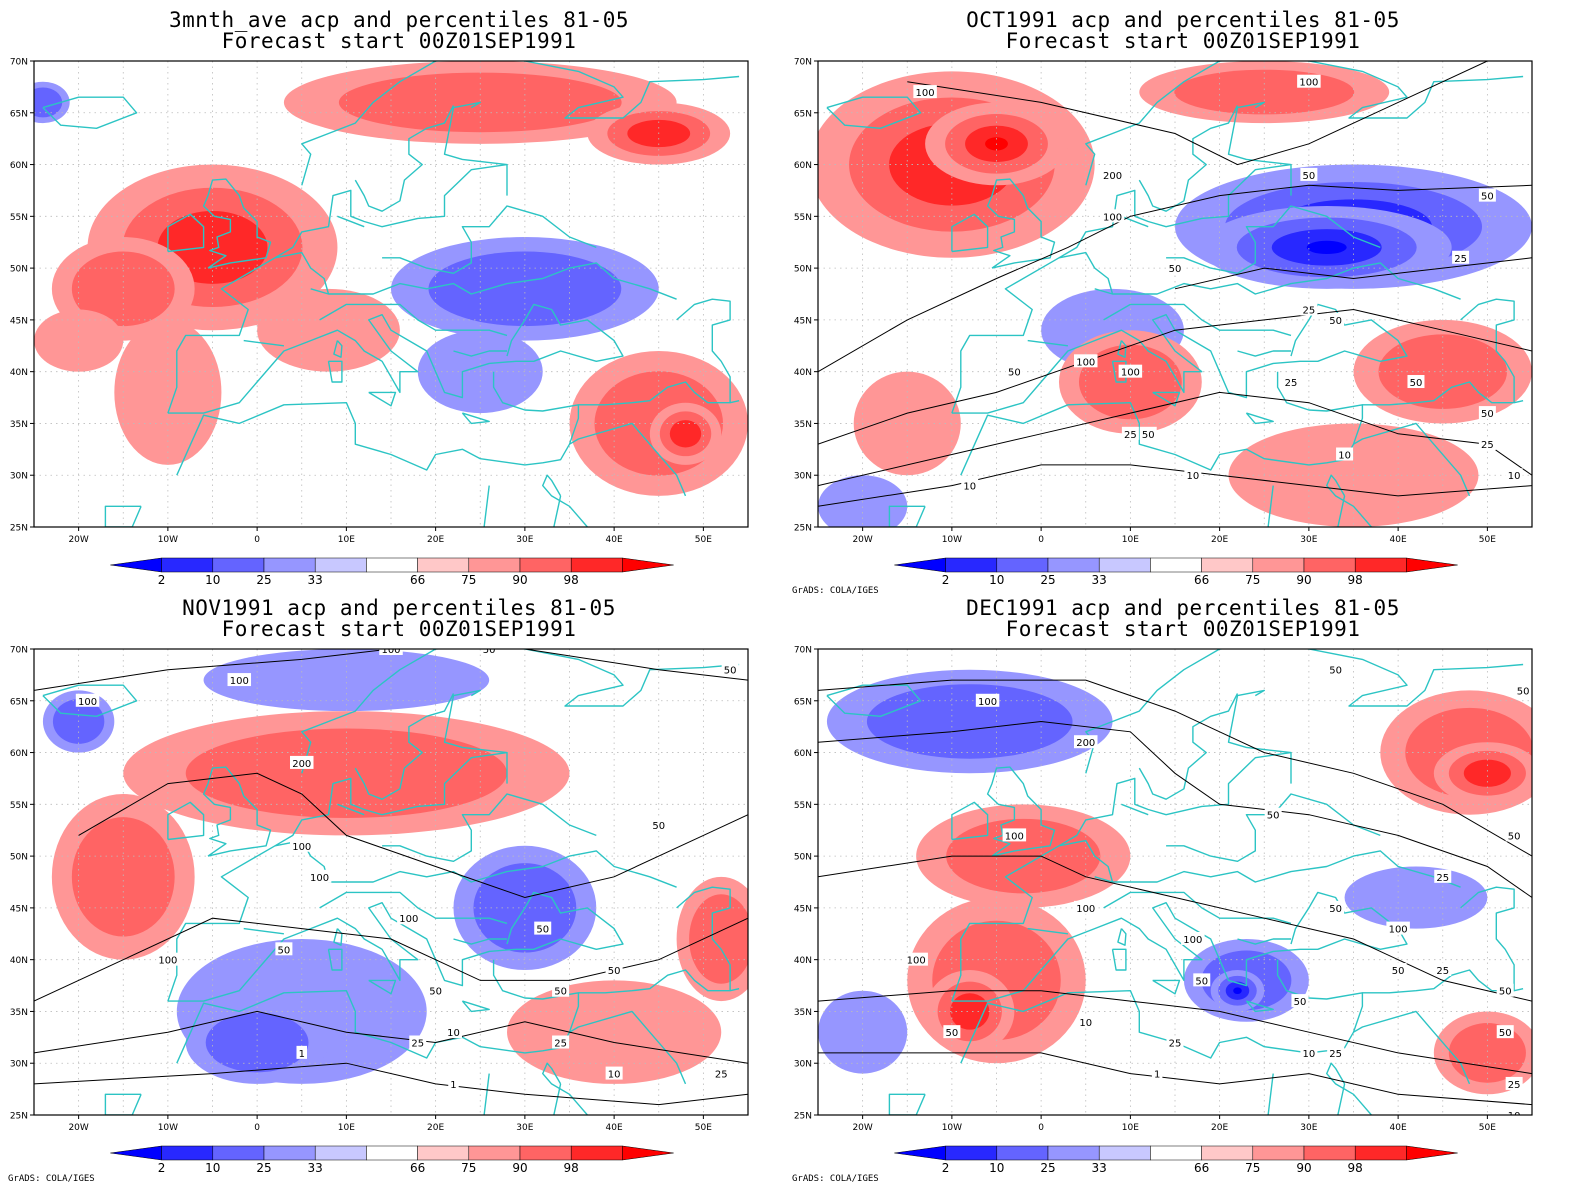  Describe the element at coordinates (1398, 540) in the screenshot. I see `longitude-tick-label: 40E` at that location.